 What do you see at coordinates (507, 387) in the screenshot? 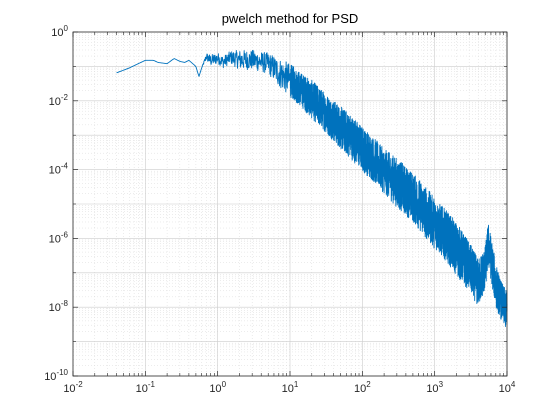
I see `x-tick-label: 10⁴` at bounding box center [507, 387].